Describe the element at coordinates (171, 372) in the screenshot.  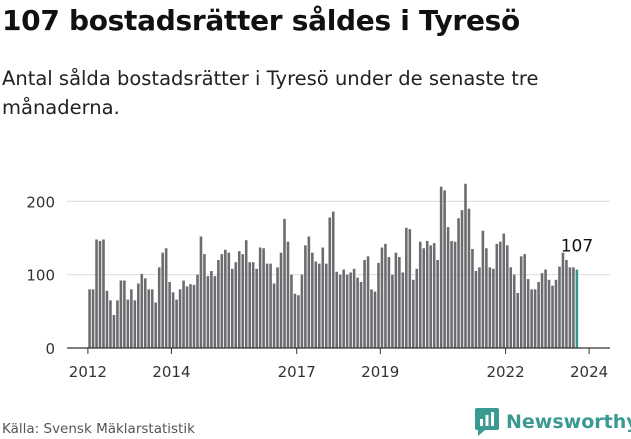
I see `x-tick-label: 2014` at that location.